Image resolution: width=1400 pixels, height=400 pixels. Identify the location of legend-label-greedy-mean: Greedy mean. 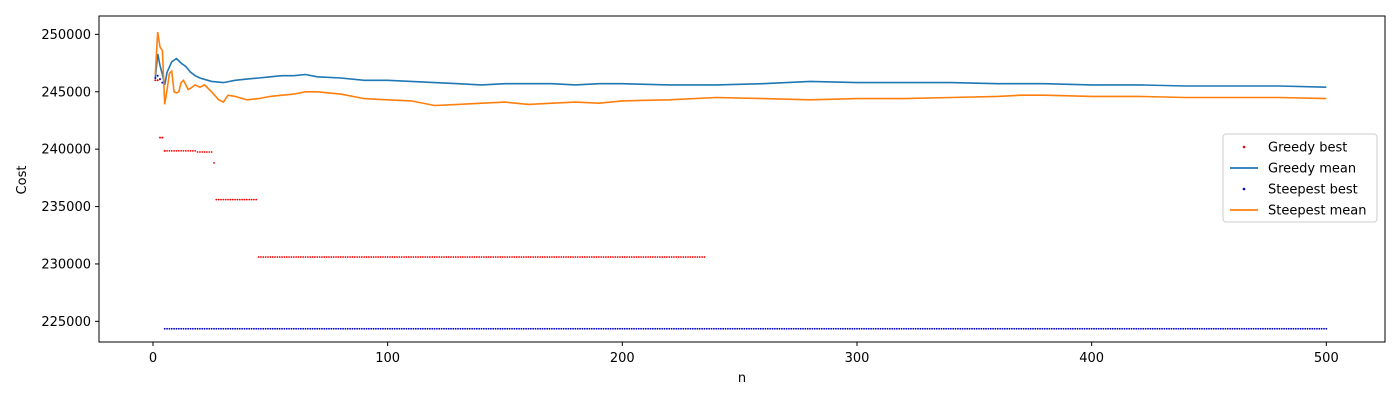
(1312, 169).